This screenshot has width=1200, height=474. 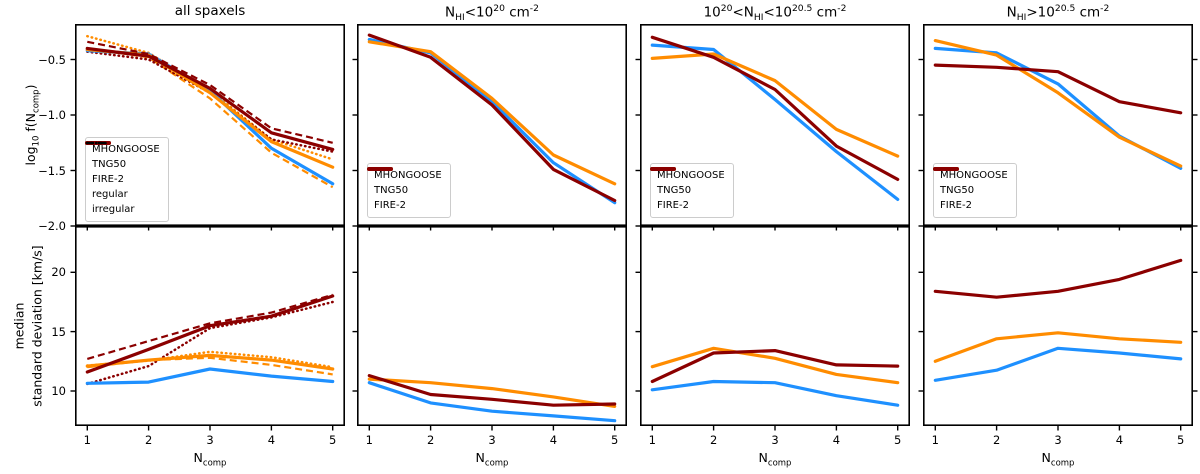 What do you see at coordinates (37, 326) in the screenshot?
I see `y-axis-label-bottom-line2: standard deviation [km/s]` at bounding box center [37, 326].